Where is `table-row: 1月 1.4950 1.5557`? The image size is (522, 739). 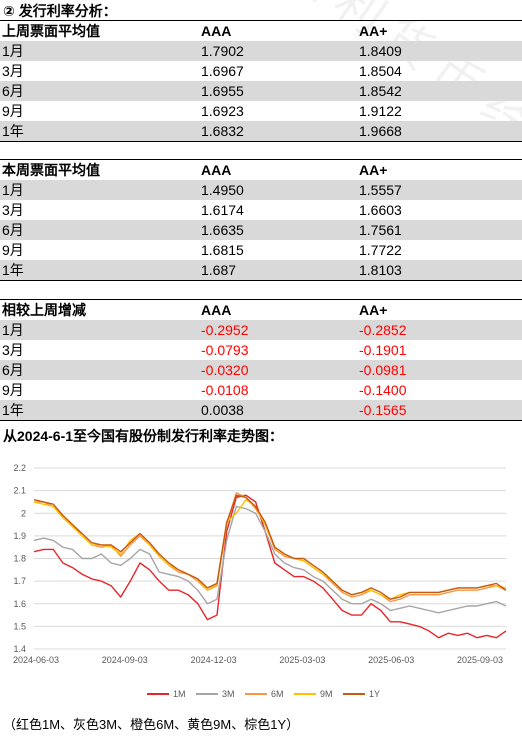 table-row: 1月 1.4950 1.5557 is located at coordinates (261, 190).